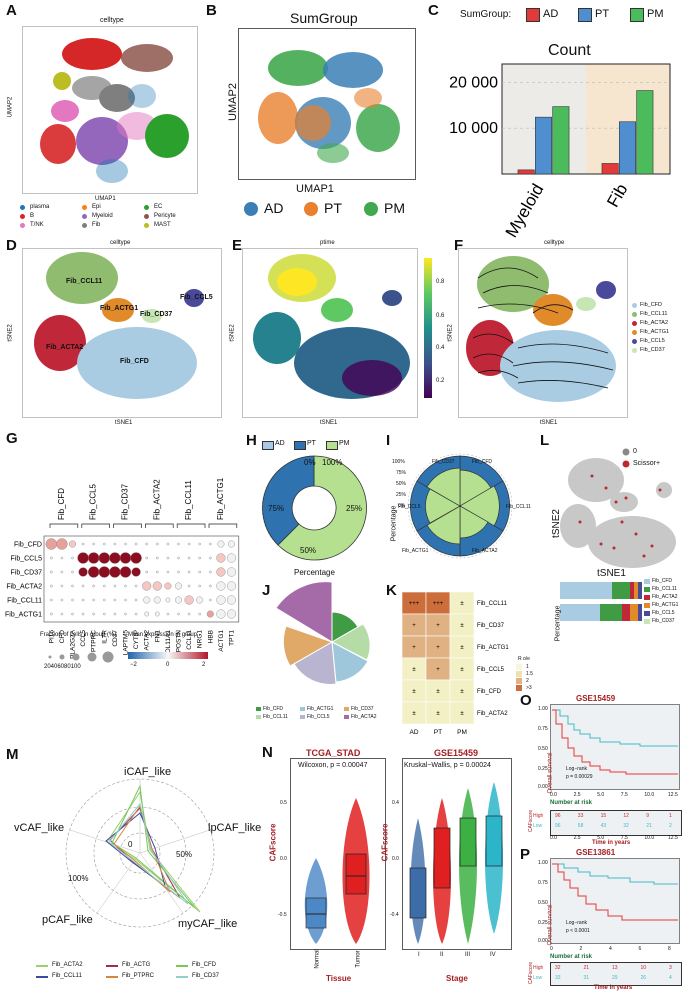 The width and height of the screenshot is (685, 994). I want to click on gene-label: CFD, so click(62, 637).